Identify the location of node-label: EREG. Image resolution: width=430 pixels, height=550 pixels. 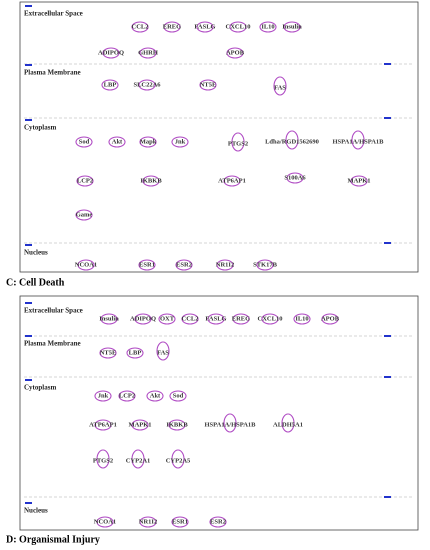
(241, 318).